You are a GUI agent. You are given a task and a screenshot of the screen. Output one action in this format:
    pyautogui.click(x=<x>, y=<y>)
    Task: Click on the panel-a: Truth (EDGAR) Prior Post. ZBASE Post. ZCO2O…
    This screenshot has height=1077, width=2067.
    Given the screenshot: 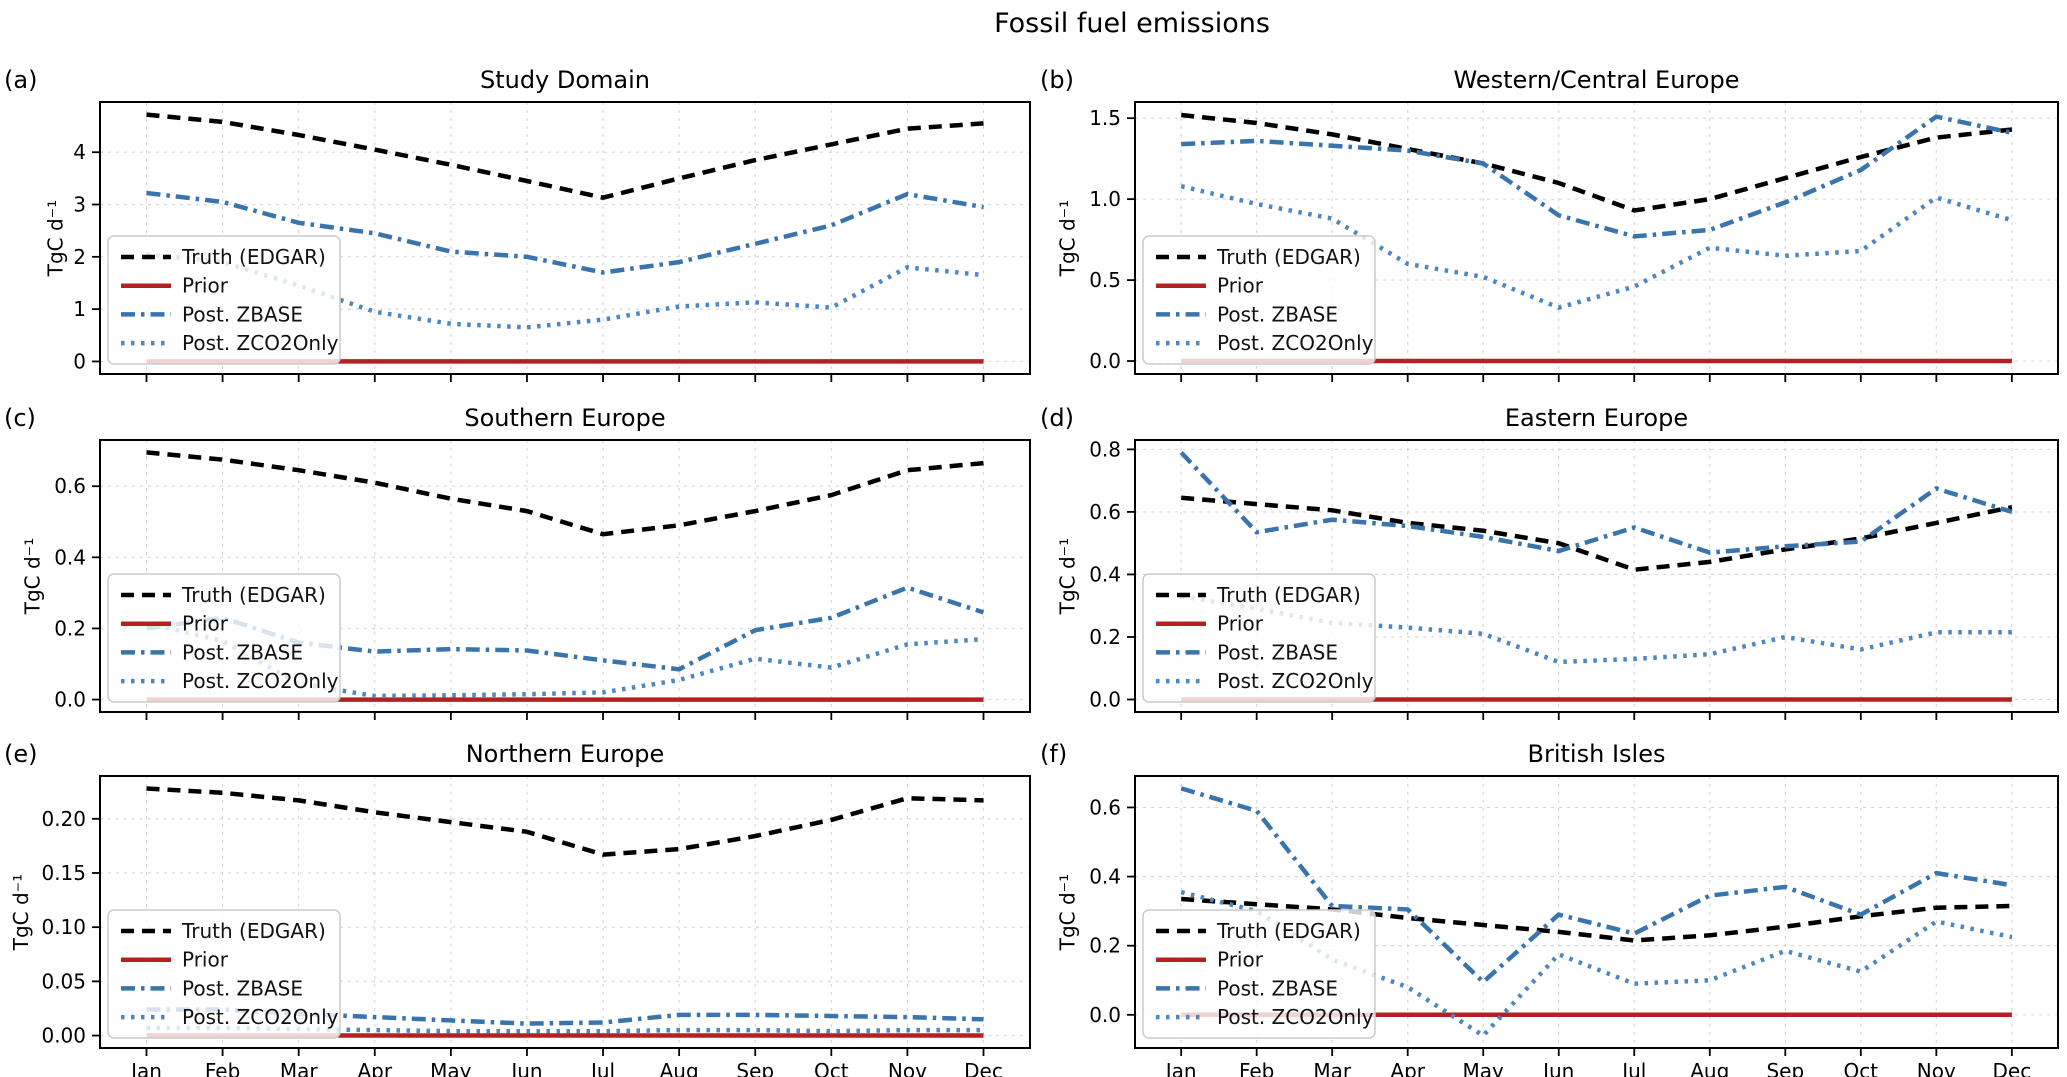 What is the action you would take?
    pyautogui.click(x=517, y=224)
    